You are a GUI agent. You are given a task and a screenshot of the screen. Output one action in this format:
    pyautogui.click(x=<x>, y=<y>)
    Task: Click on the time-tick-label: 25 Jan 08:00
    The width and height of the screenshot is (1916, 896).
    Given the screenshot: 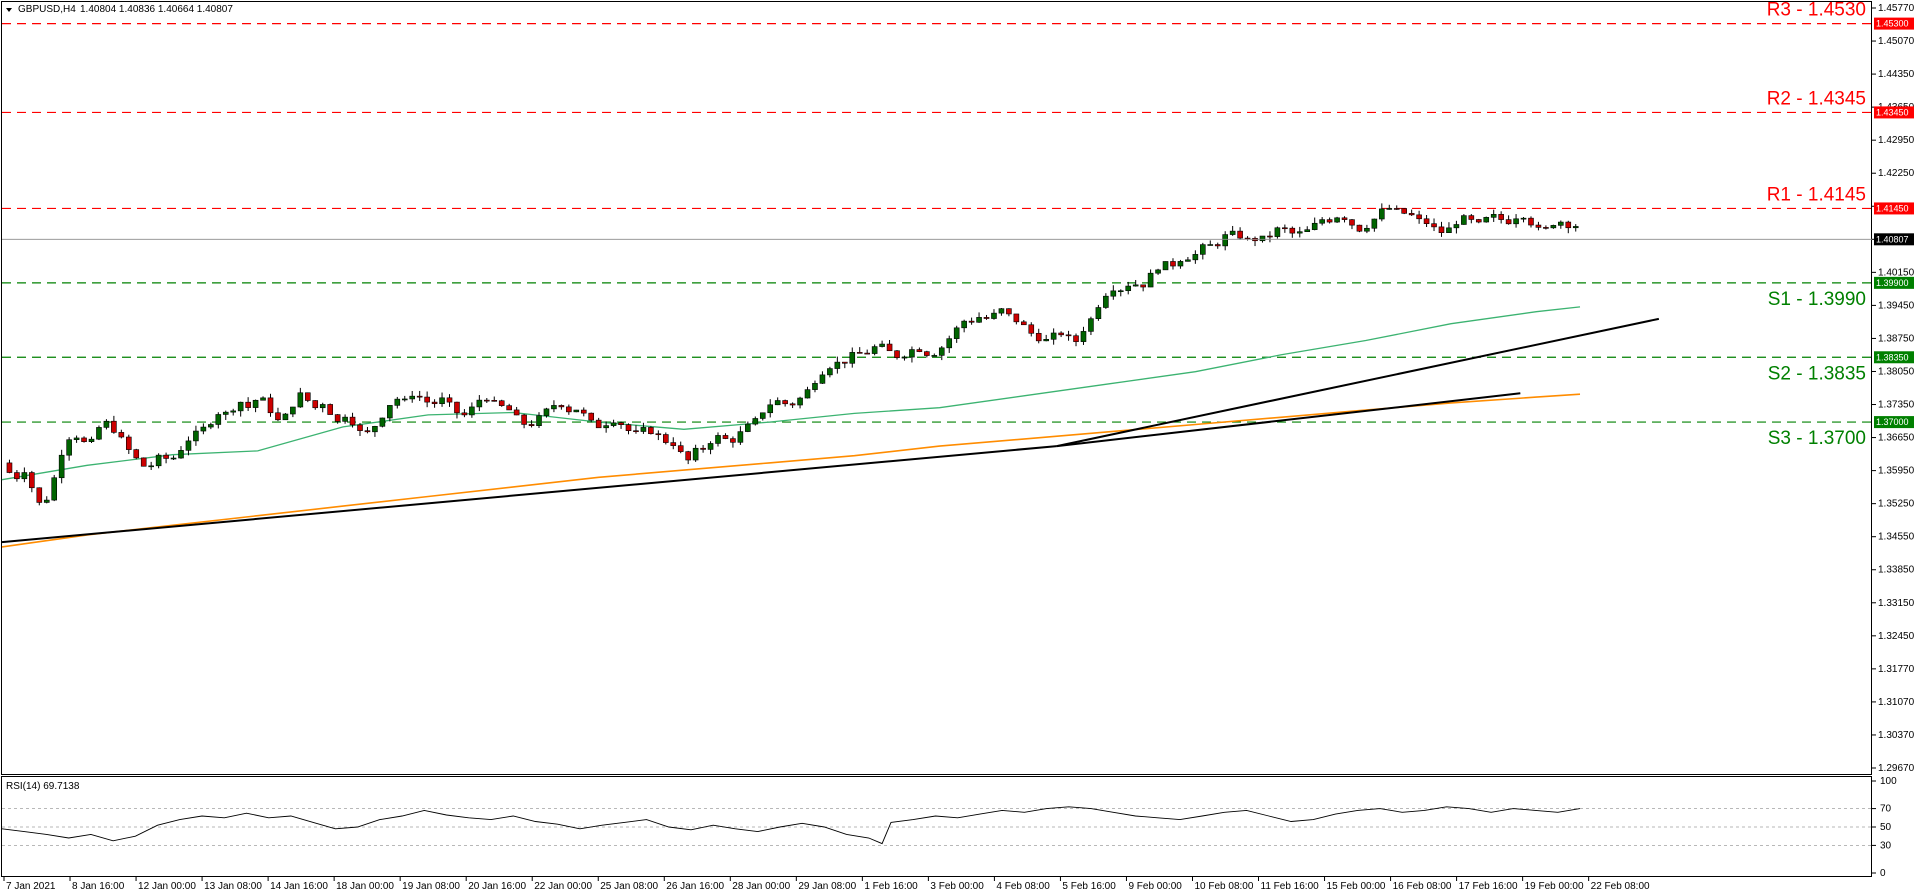 What is the action you would take?
    pyautogui.click(x=629, y=886)
    